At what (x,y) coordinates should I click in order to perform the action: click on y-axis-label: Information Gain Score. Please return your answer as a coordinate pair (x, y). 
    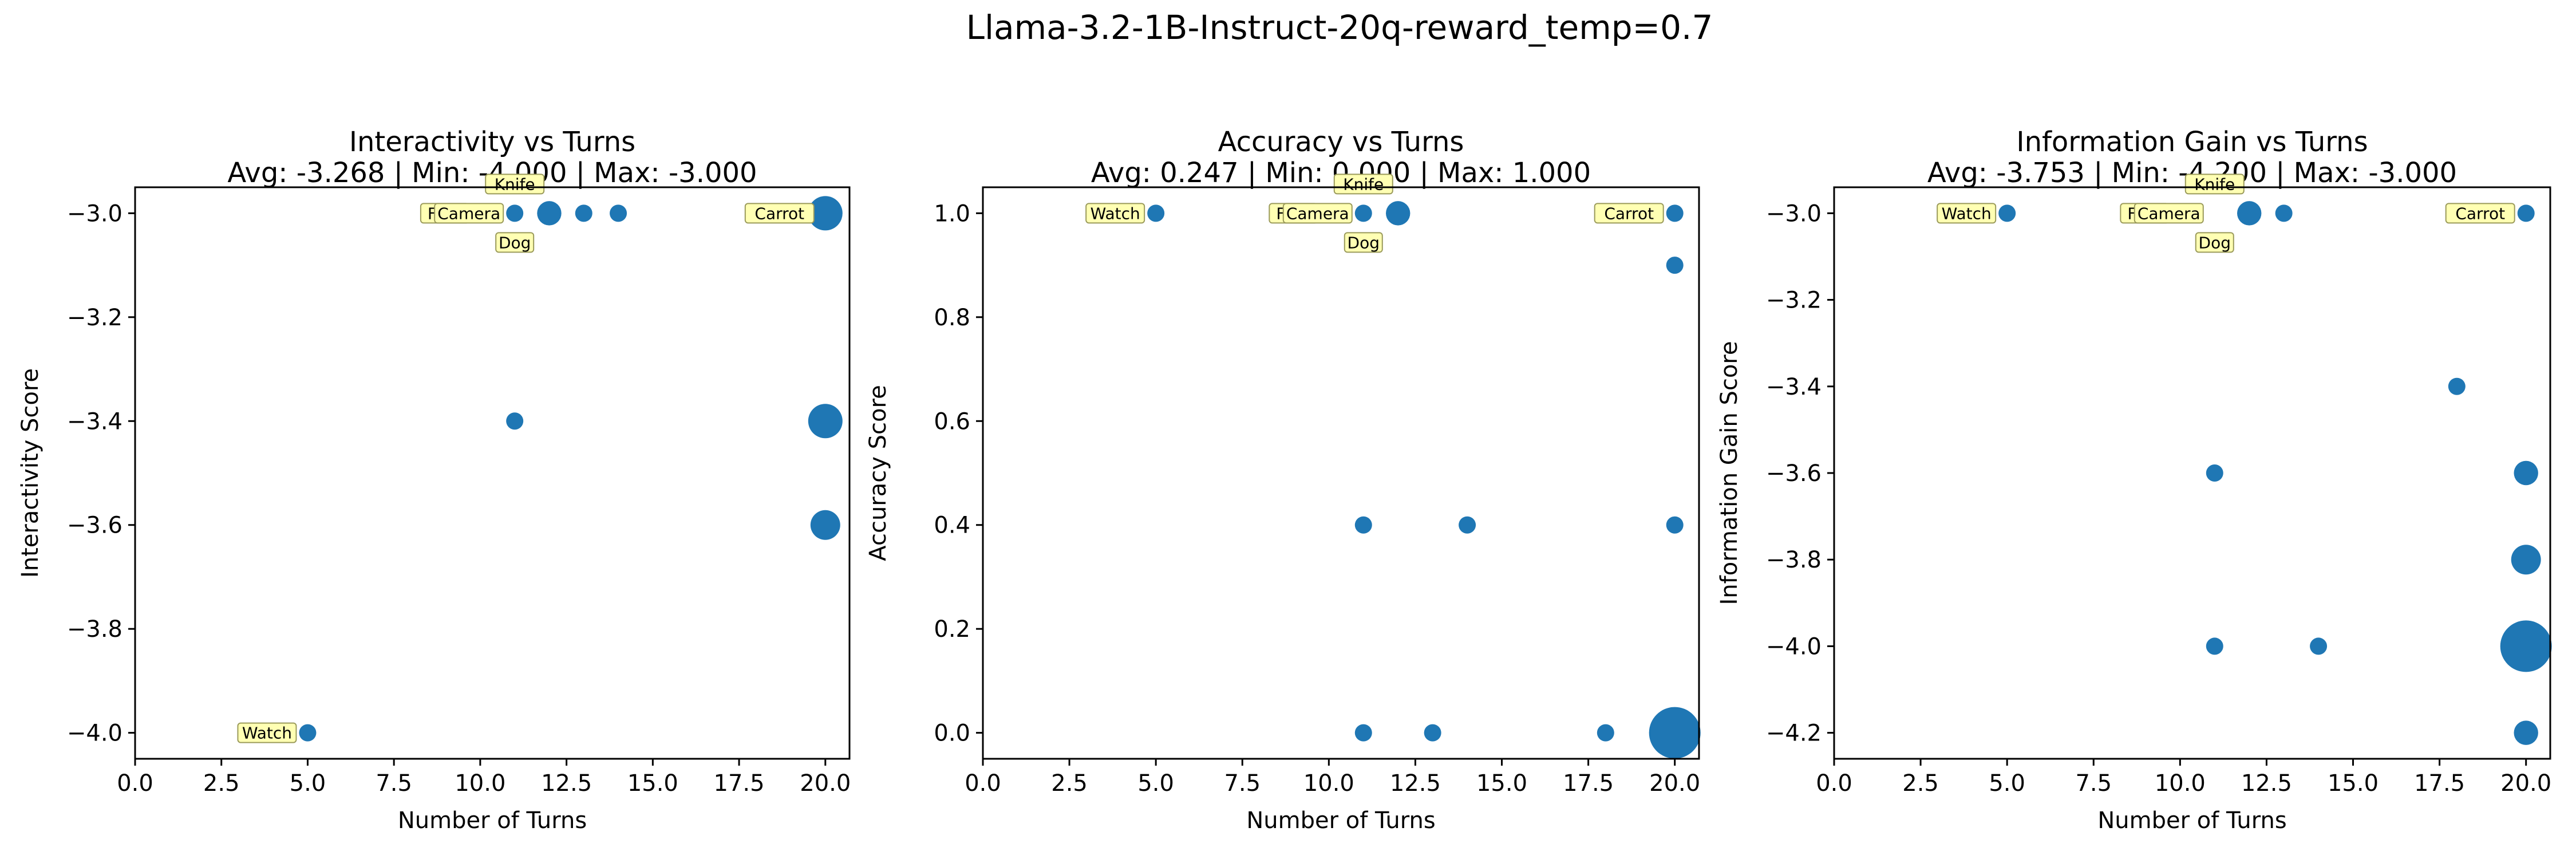
    Looking at the image, I should click on (1729, 473).